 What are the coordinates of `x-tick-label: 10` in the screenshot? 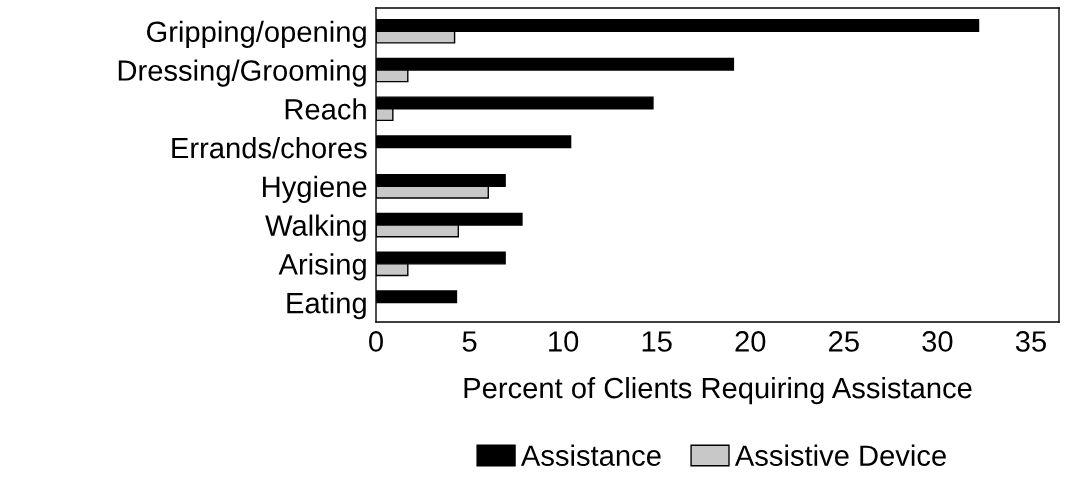 It's located at (564, 341).